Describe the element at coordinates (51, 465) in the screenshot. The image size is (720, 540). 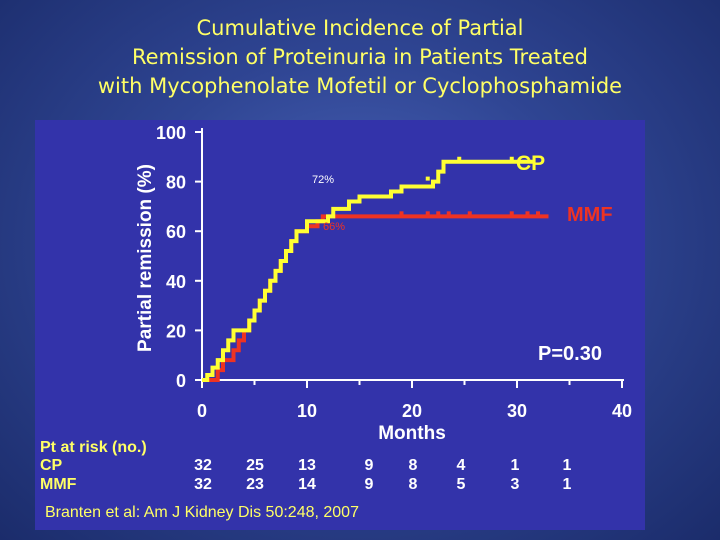
I see `risk-row-label: CP` at that location.